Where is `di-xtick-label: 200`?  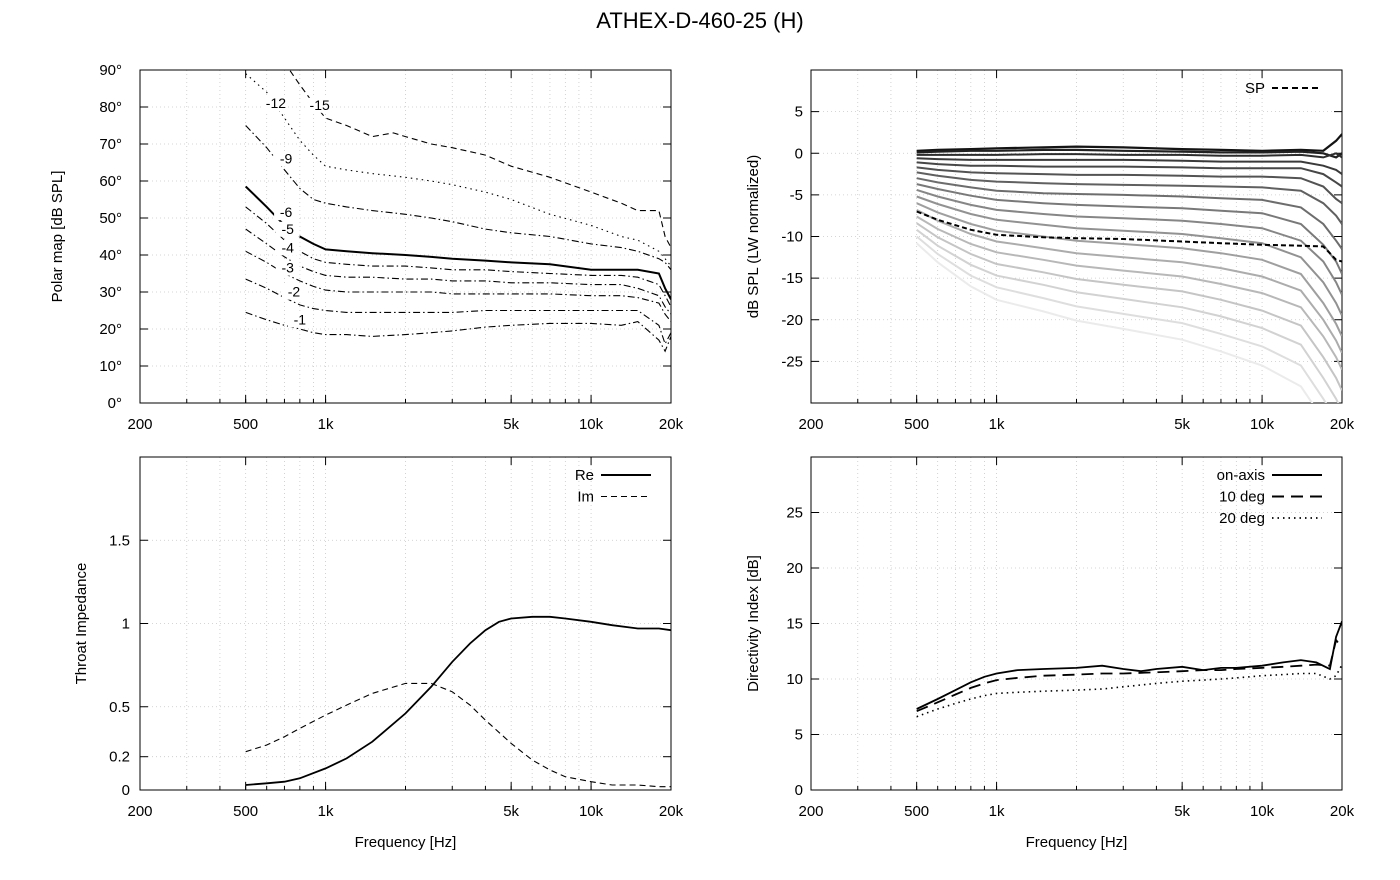 di-xtick-label: 200 is located at coordinates (810, 811).